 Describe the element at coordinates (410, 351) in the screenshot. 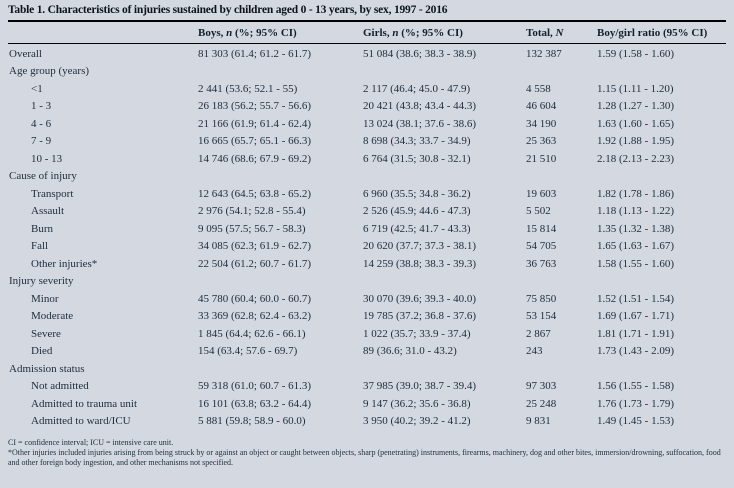

I see `cell-girls: 89 (36.6; 31.0 - 43.2)` at that location.